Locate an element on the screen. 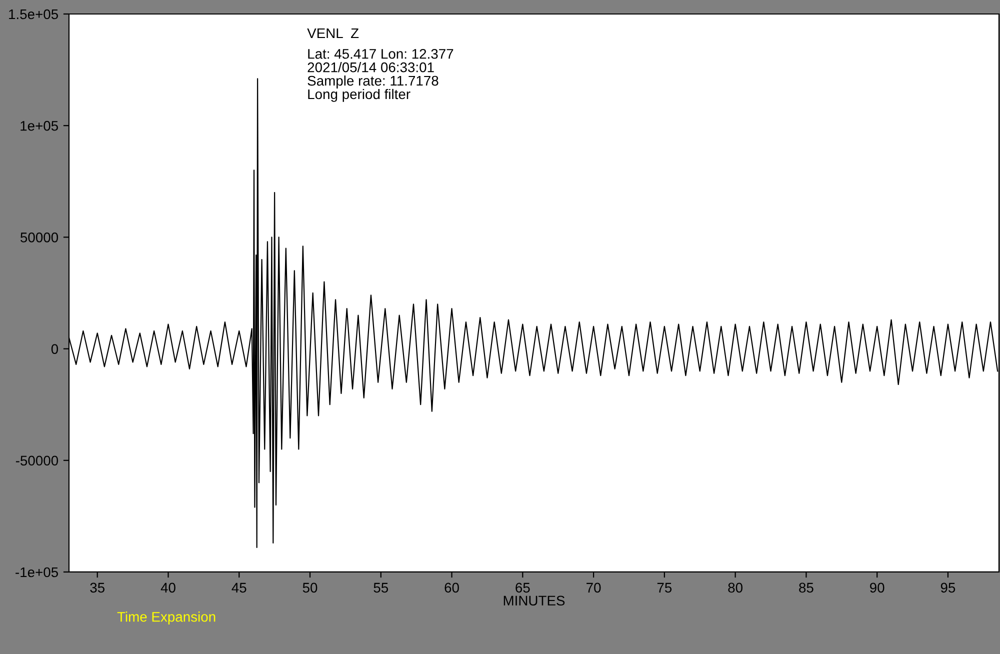 This screenshot has width=1000, height=654. x-tick-label: 90 is located at coordinates (877, 587).